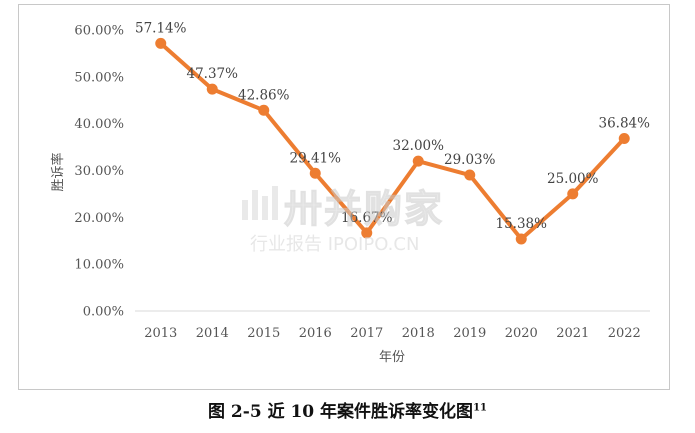  Describe the element at coordinates (480, 408) in the screenshot. I see `caption-footnote: 11` at that location.